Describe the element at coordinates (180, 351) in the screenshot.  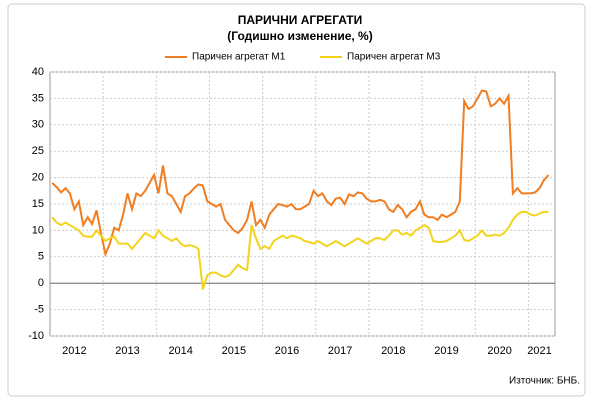
I see `x-tick-label: 2014` at that location.